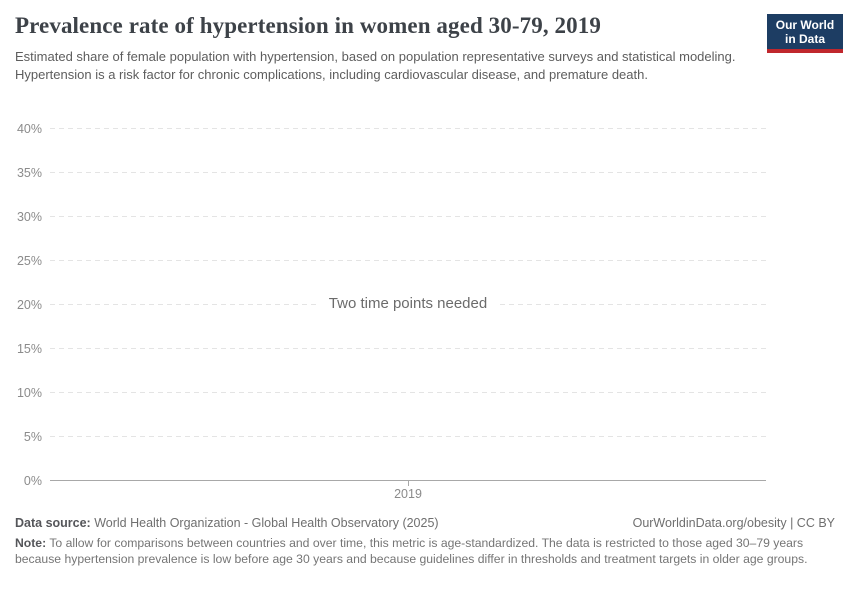  I want to click on data-source-label: Data source:, so click(53, 523).